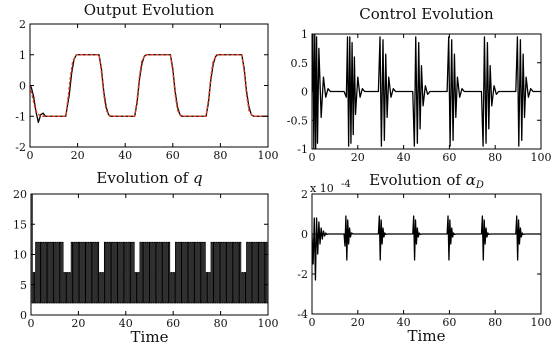 The width and height of the screenshot is (551, 345). Describe the element at coordinates (346, 184) in the screenshot. I see `axis-exponent-power: -4` at that location.